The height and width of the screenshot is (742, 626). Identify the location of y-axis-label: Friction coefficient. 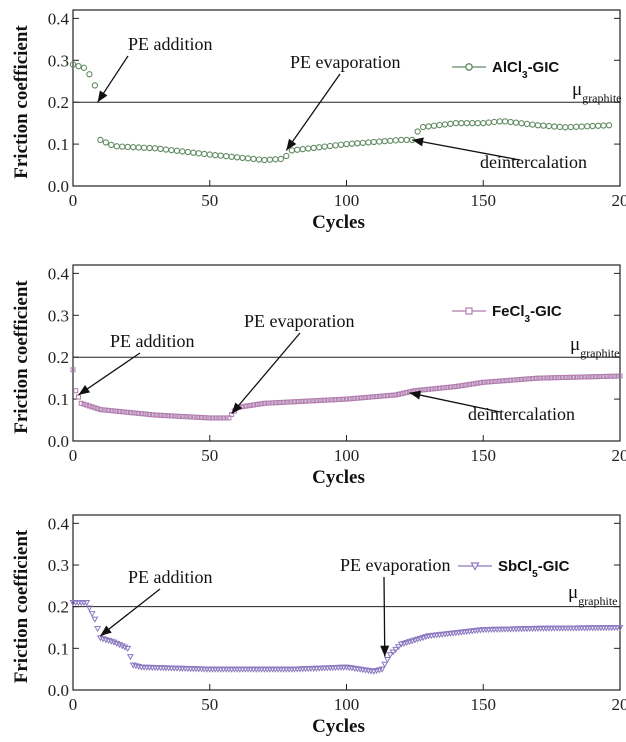
(21, 357).